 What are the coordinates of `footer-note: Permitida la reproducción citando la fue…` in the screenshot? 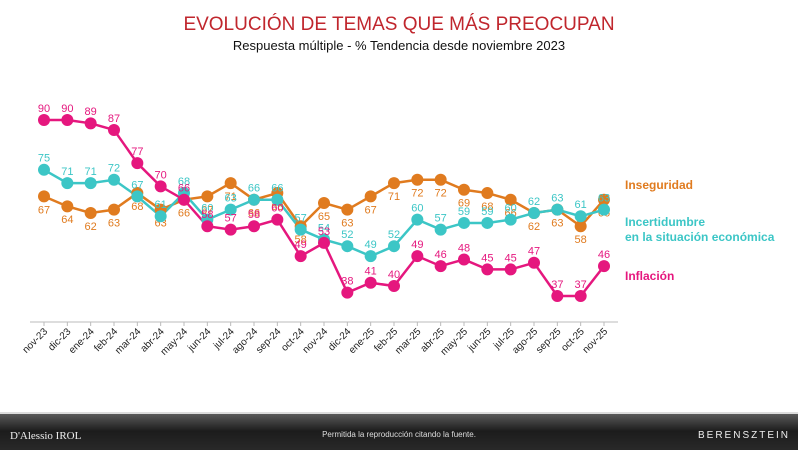 It's located at (399, 434).